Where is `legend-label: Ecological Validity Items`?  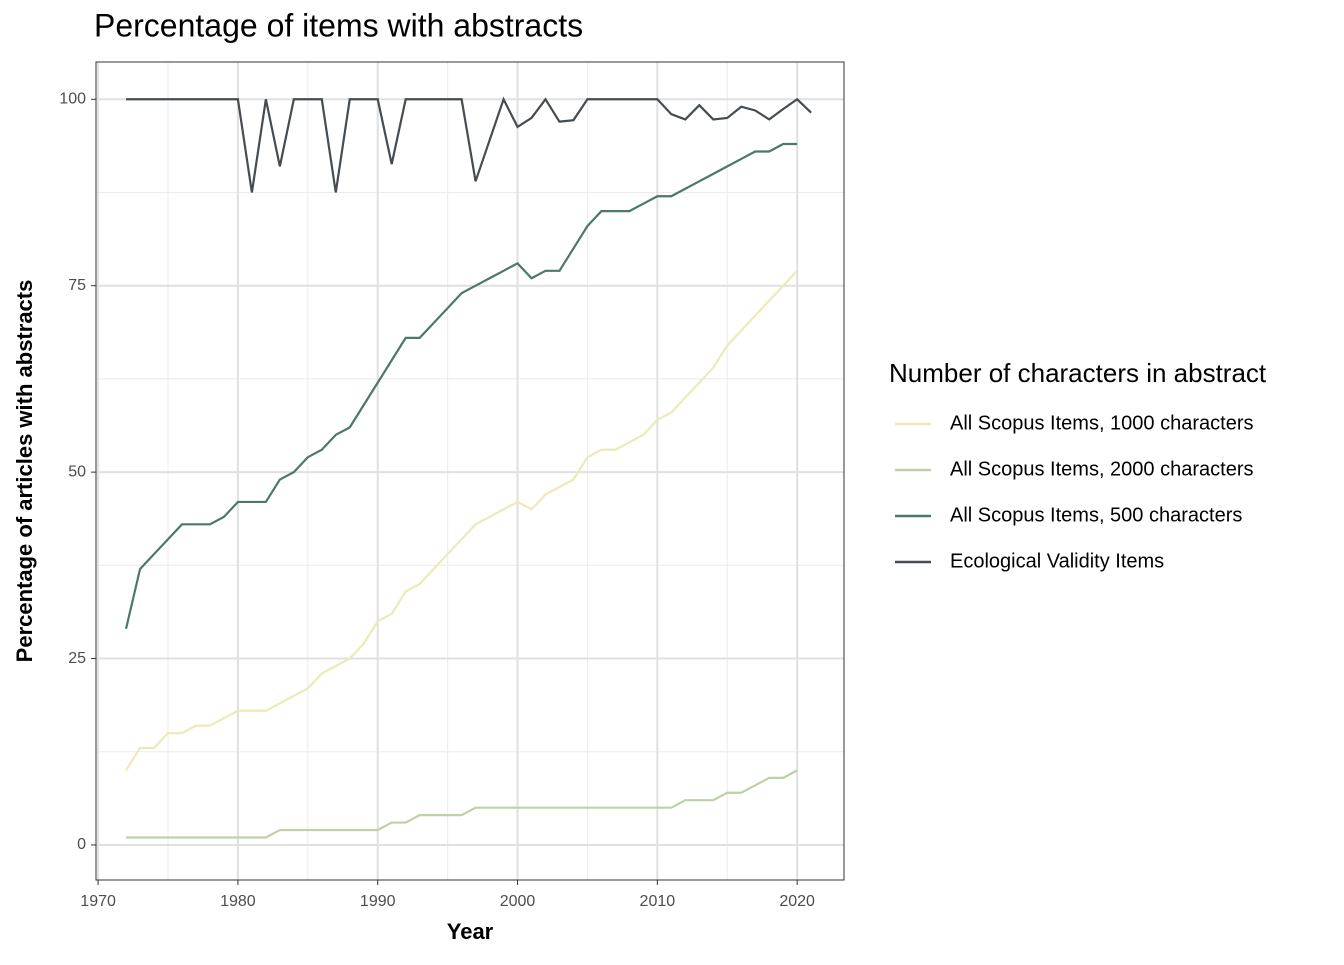 legend-label: Ecological Validity Items is located at coordinates (1057, 561).